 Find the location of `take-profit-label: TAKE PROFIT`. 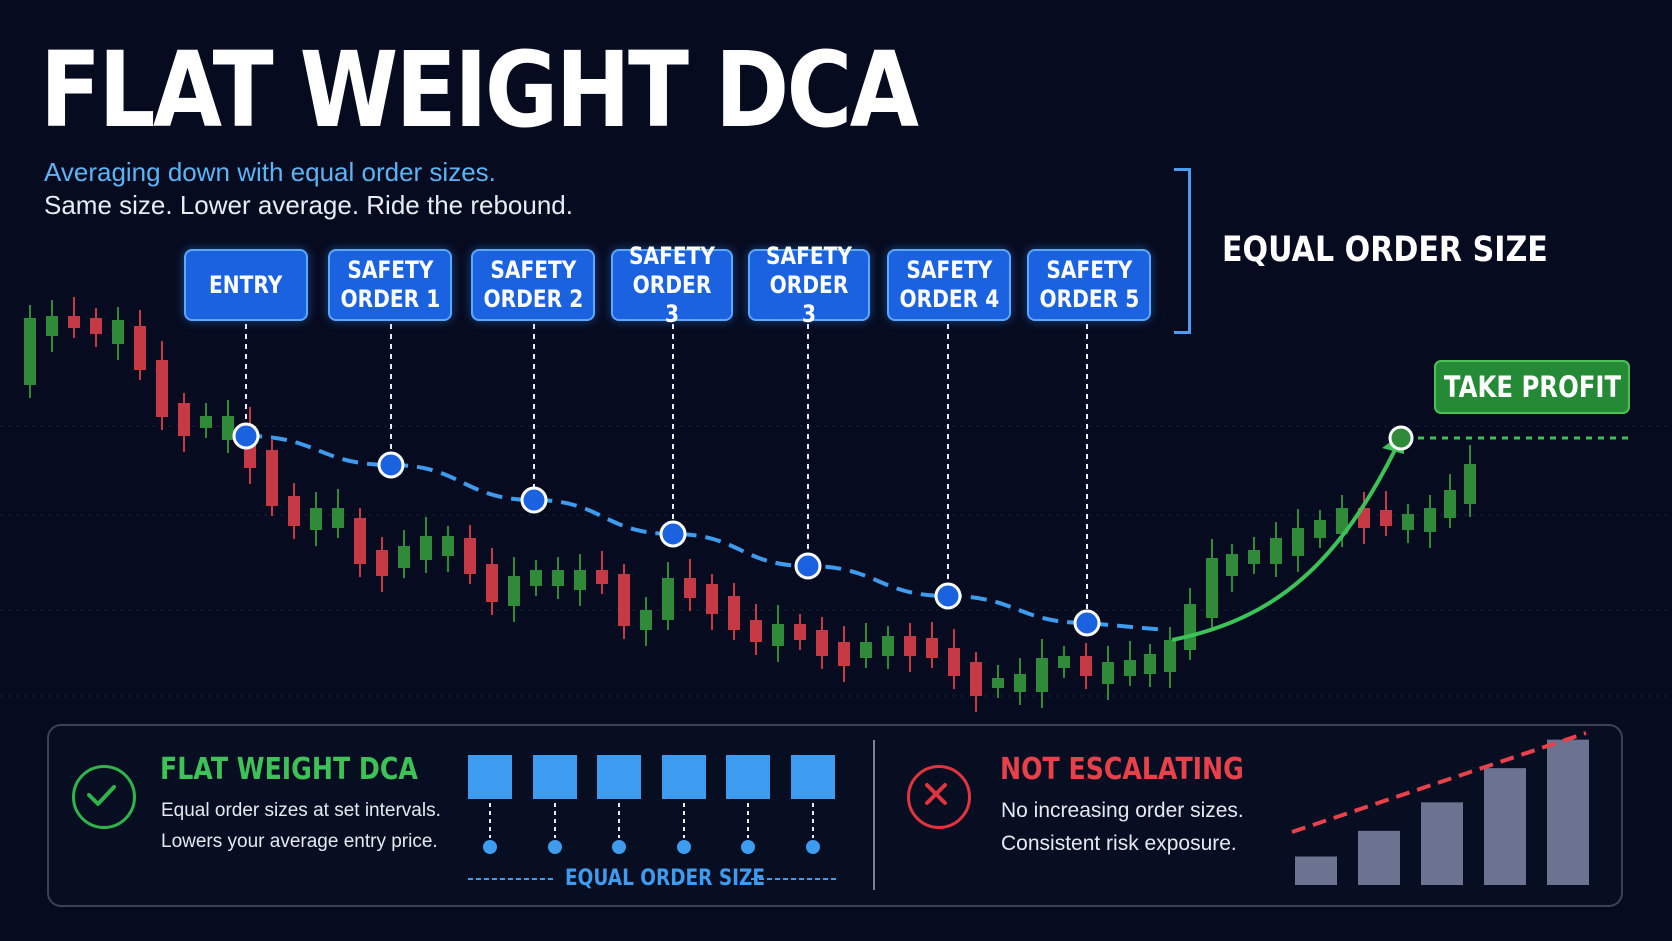

take-profit-label: TAKE PROFIT is located at coordinates (1532, 387).